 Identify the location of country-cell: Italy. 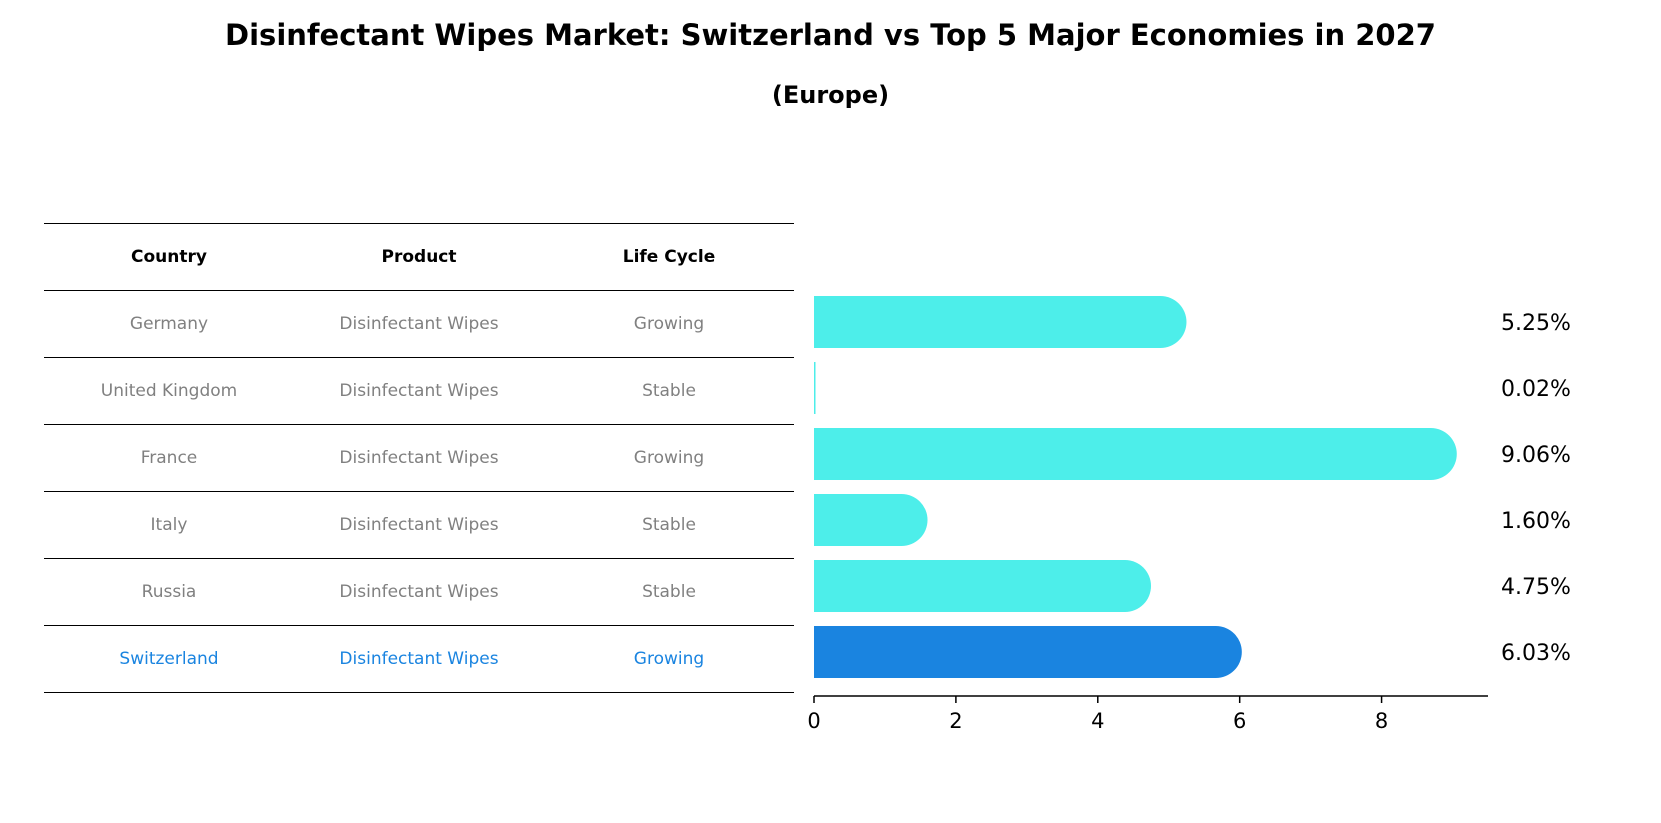
(169, 525).